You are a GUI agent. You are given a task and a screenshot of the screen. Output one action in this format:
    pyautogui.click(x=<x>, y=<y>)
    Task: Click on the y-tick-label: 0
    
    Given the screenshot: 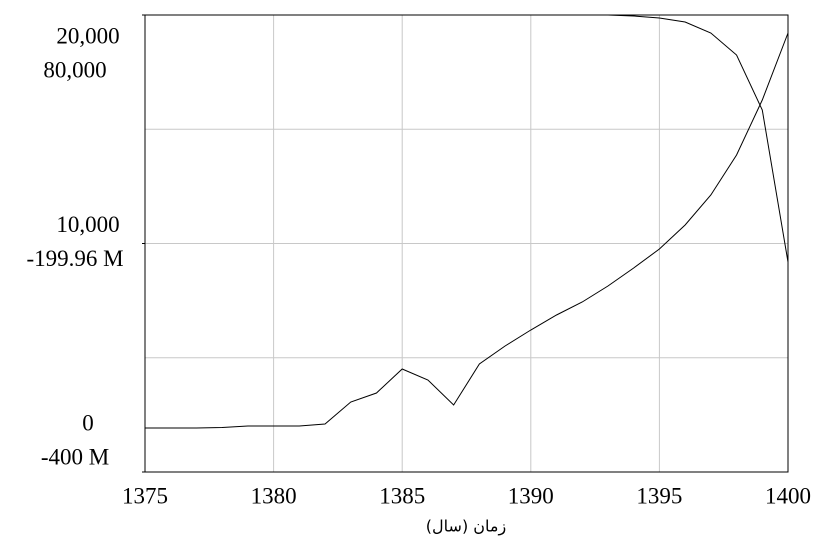 What is the action you would take?
    pyautogui.click(x=88, y=422)
    